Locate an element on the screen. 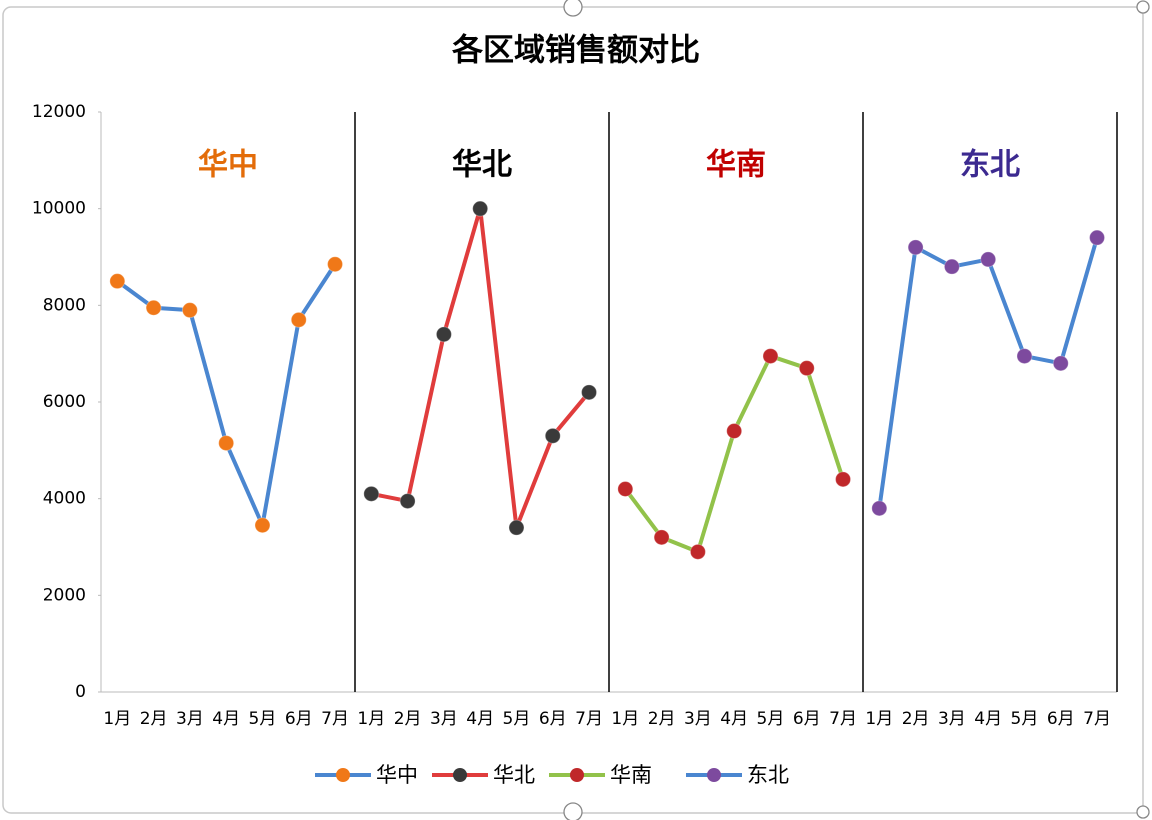  panel-label: 华南 is located at coordinates (736, 165).